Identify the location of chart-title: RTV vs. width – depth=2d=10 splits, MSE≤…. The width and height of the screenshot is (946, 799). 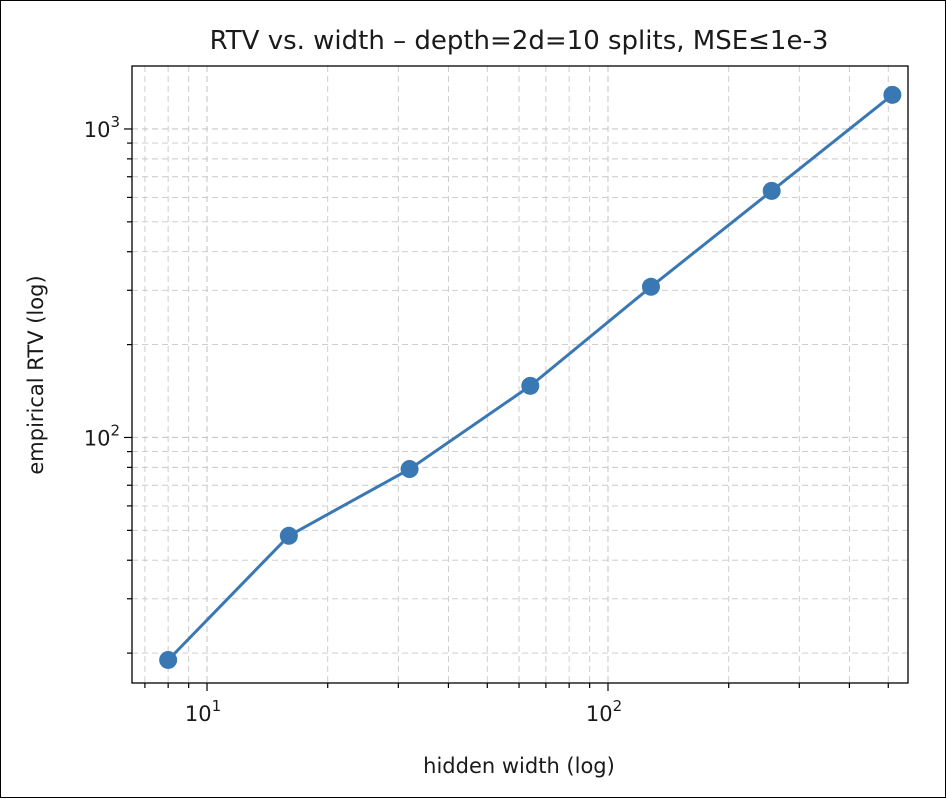
(519, 41).